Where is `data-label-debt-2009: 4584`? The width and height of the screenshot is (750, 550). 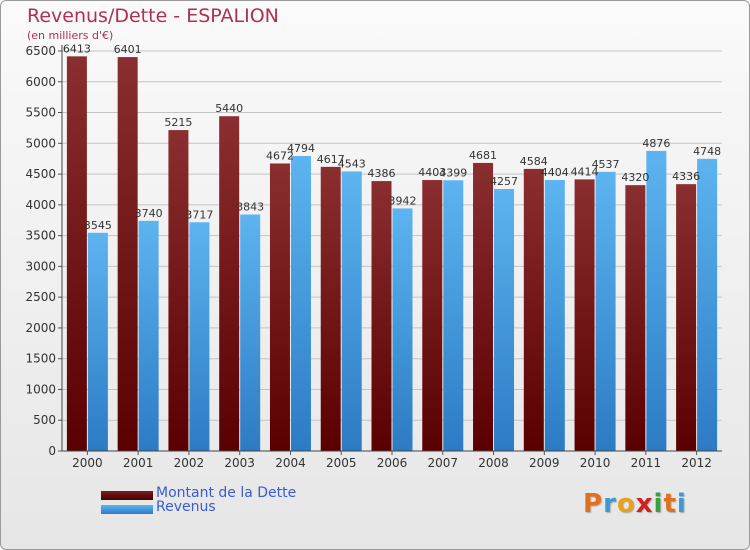
data-label-debt-2009: 4584 is located at coordinates (534, 161).